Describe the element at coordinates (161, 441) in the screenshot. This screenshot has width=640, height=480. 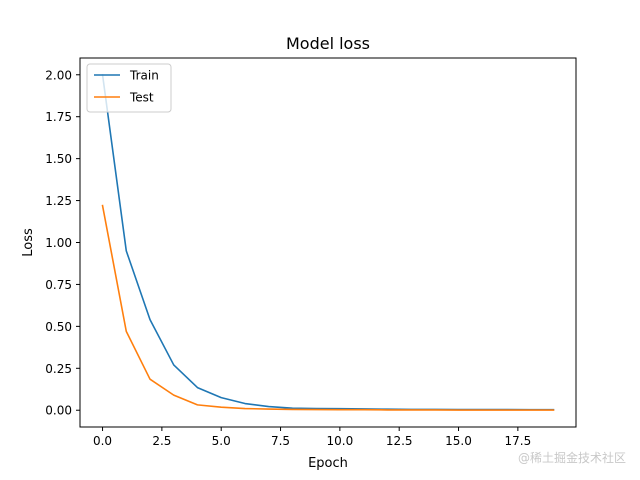
I see `x-tick-label: 2.5` at that location.